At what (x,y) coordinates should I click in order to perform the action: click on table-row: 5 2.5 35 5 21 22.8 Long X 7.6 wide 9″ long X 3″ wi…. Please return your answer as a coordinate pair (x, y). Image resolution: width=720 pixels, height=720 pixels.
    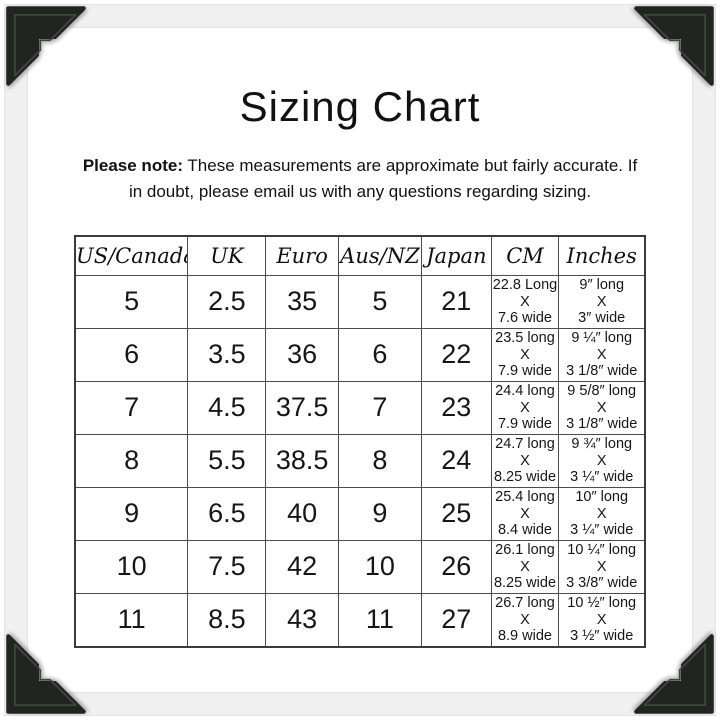
    Looking at the image, I should click on (360, 301).